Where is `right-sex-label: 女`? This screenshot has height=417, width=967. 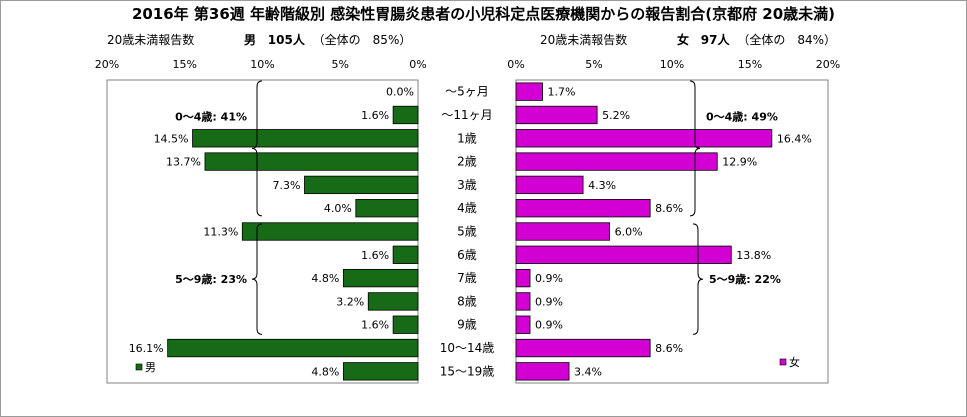 right-sex-label: 女 is located at coordinates (682, 40).